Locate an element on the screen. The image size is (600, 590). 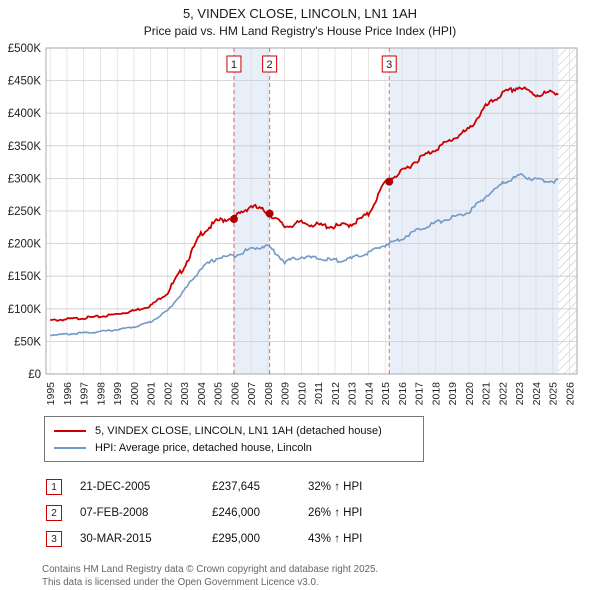
svg-text: 2011 is located at coordinates (319, 393).